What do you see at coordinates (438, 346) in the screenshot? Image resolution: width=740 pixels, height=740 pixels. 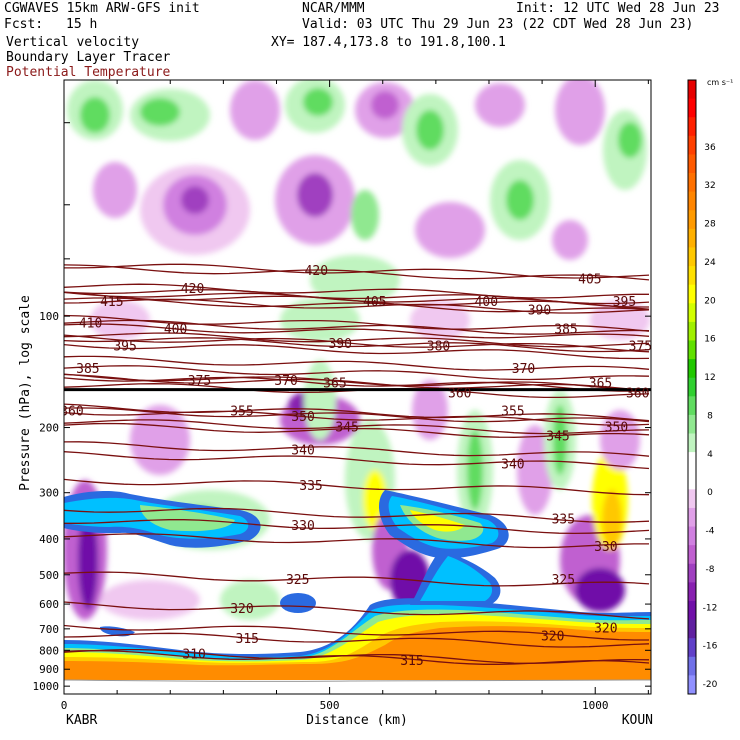 I see `theta-label: 380` at bounding box center [438, 346].